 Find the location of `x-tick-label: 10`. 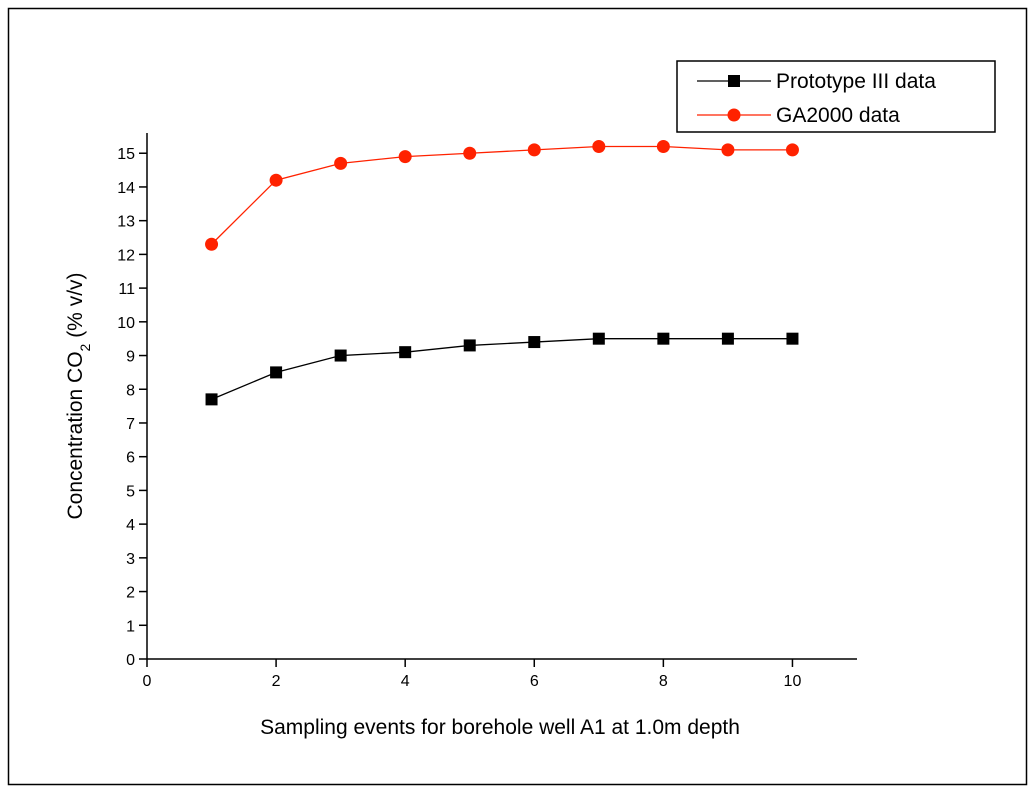

x-tick-label: 10 is located at coordinates (793, 681).